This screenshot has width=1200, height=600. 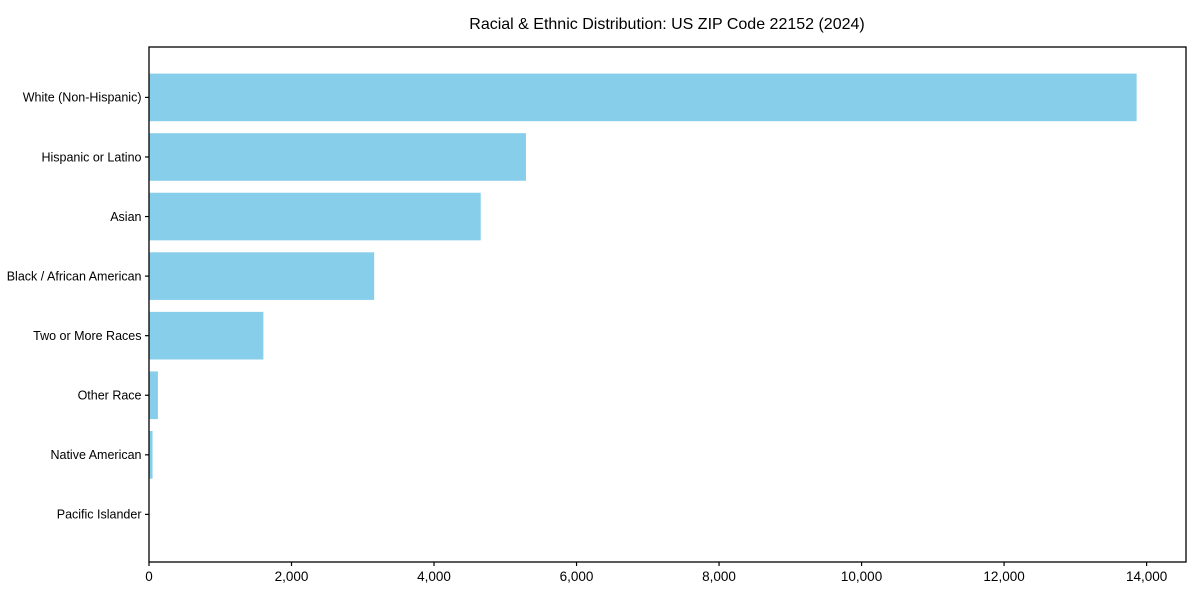 I want to click on x-tick-label: 4,000, so click(x=434, y=576).